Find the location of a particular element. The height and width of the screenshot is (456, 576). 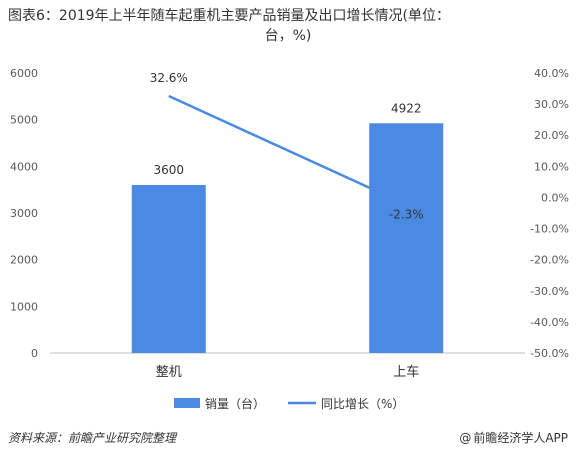

left-tick-label: 0 is located at coordinates (34, 353).